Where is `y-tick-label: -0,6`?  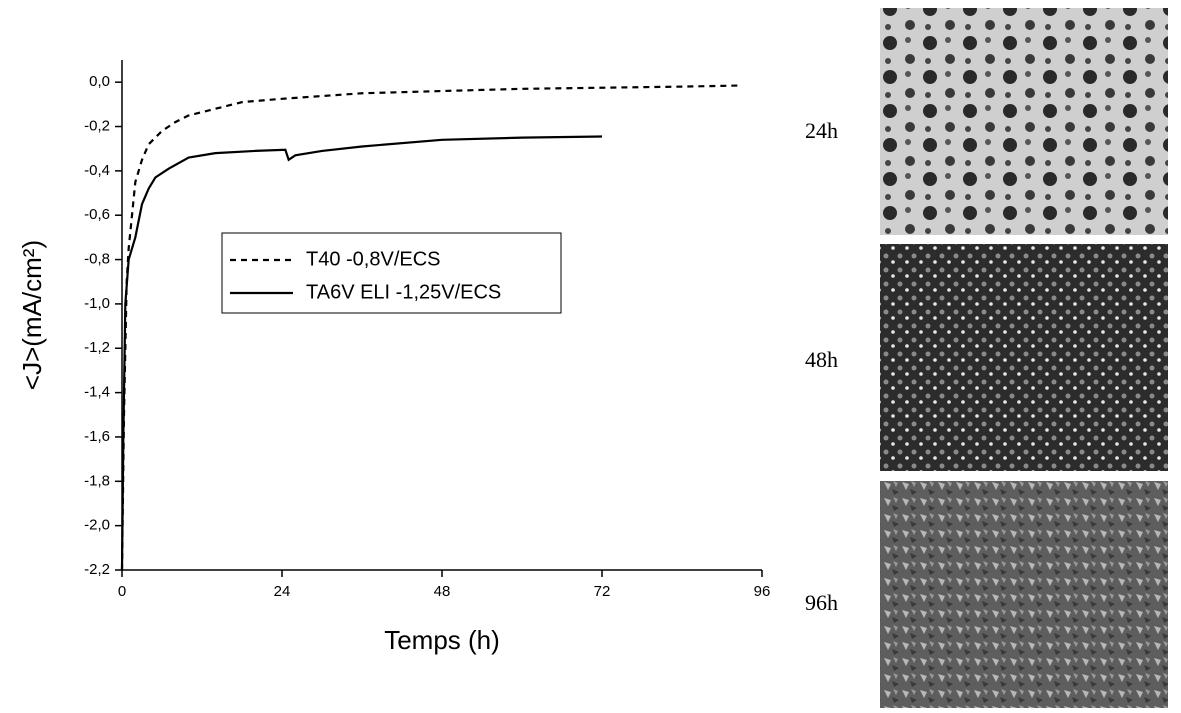 y-tick-label: -0,6 is located at coordinates (97, 214).